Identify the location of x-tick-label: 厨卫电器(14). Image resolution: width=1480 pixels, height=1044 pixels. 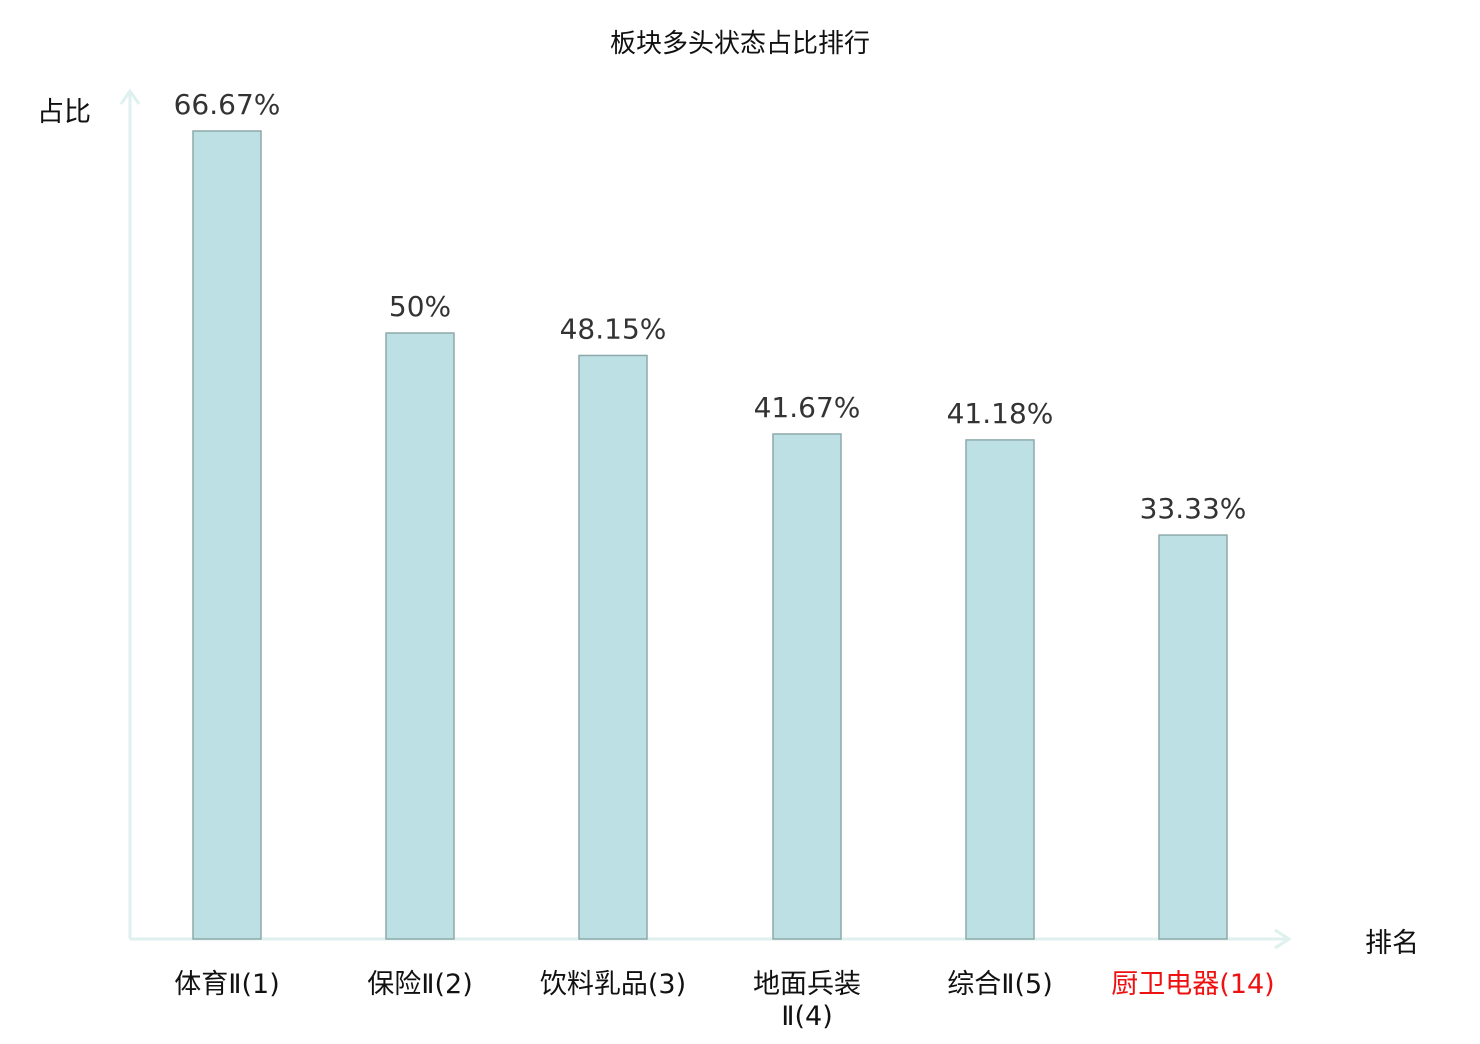
(1192, 984).